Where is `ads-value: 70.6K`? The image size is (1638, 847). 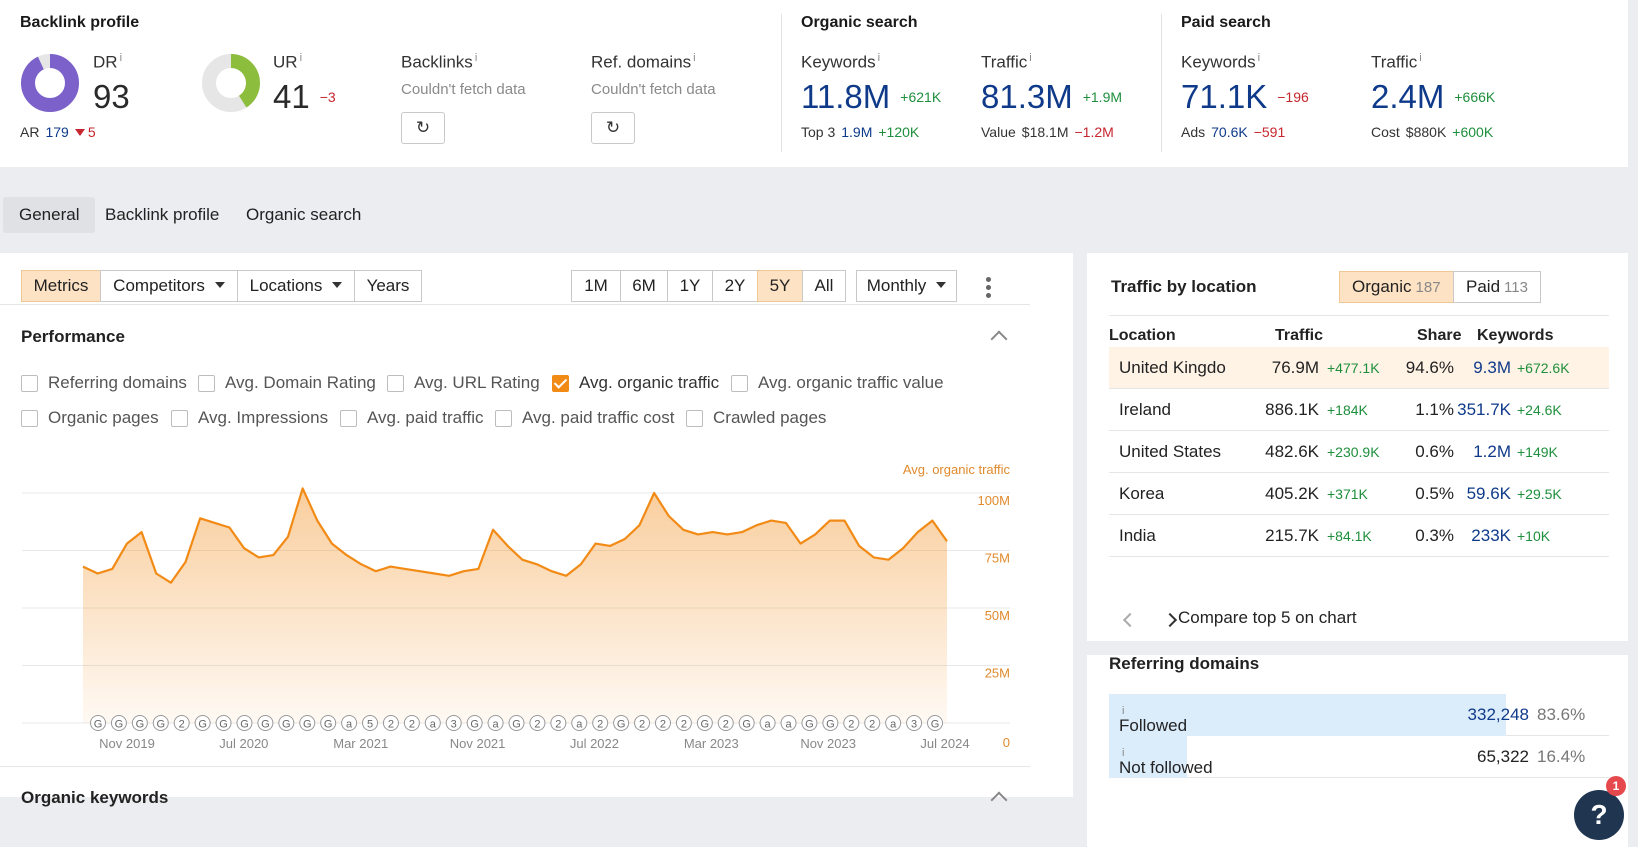 ads-value: 70.6K is located at coordinates (1229, 132).